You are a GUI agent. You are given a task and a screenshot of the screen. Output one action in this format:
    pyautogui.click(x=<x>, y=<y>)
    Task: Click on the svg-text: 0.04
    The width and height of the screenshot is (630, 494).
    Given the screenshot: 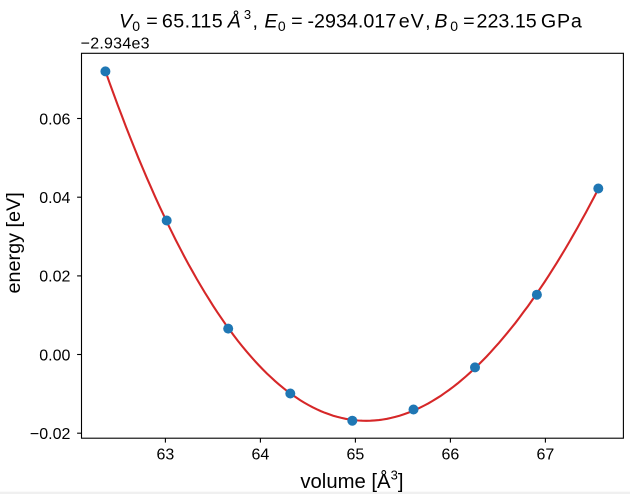 What is the action you would take?
    pyautogui.click(x=54, y=198)
    